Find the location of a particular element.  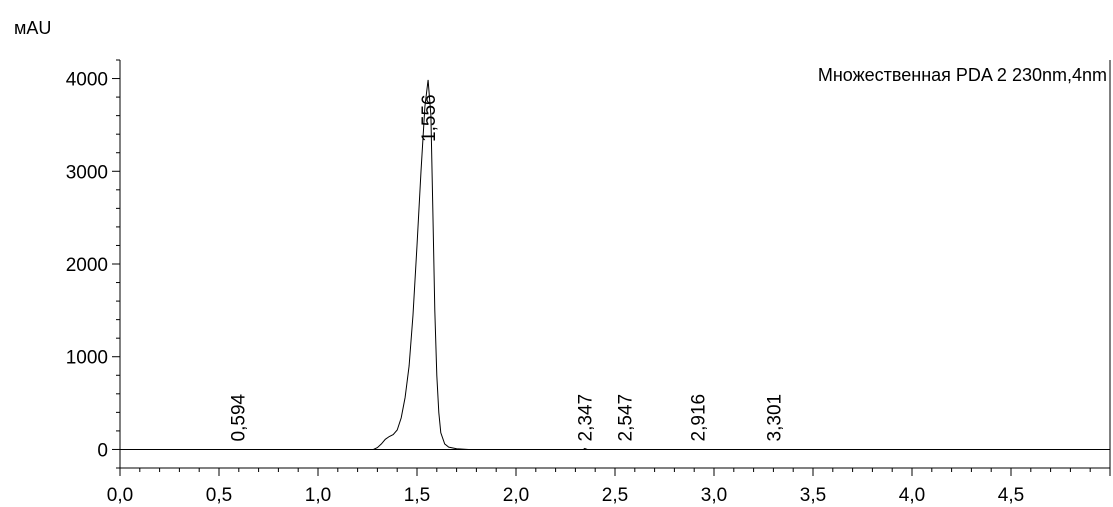

y-tick-label: 4000 is located at coordinates (87, 80).